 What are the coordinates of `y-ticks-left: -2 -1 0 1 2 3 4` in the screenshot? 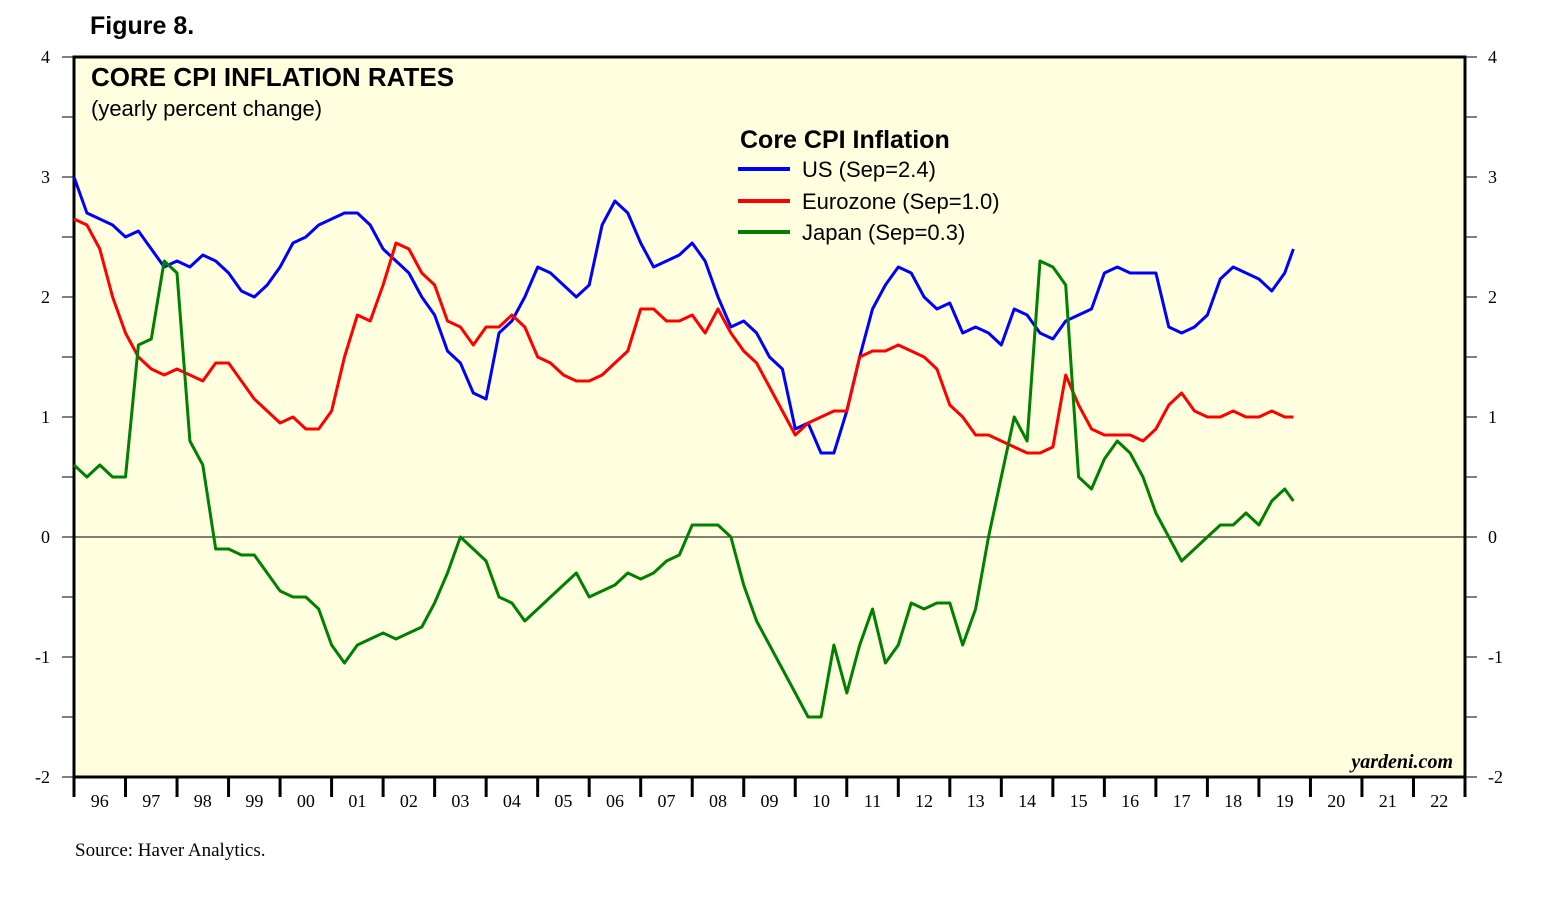 It's located at (54, 417).